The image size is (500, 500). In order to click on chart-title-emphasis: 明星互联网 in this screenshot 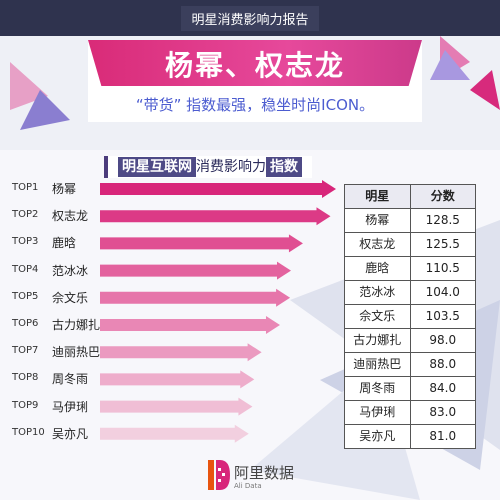, I will do `click(157, 167)`.